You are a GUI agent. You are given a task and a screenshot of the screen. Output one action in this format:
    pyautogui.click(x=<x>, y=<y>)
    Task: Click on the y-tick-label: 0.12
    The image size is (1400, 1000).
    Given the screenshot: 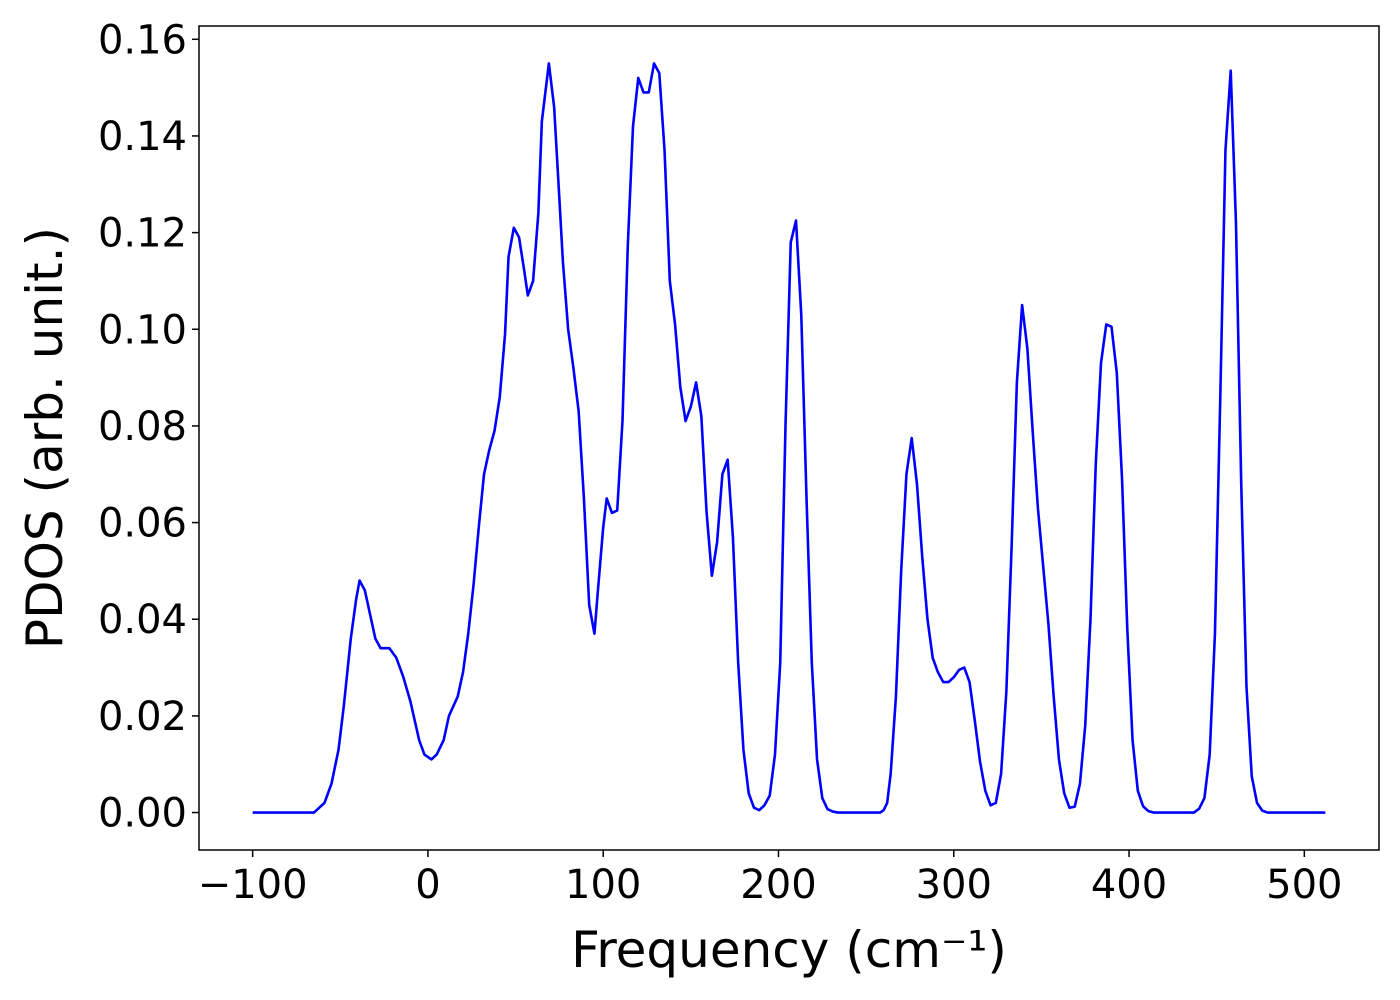 What is the action you would take?
    pyautogui.click(x=142, y=234)
    